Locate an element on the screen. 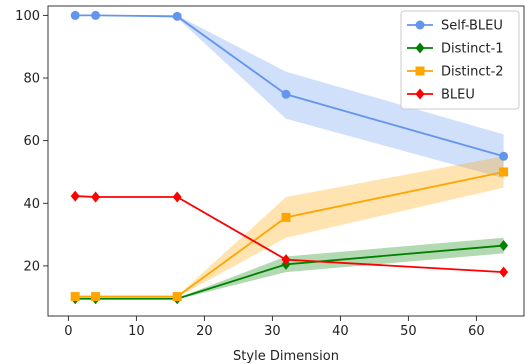 Image resolution: width=529 pixels, height=364 pixels. distinct-1-band is located at coordinates (289, 268).